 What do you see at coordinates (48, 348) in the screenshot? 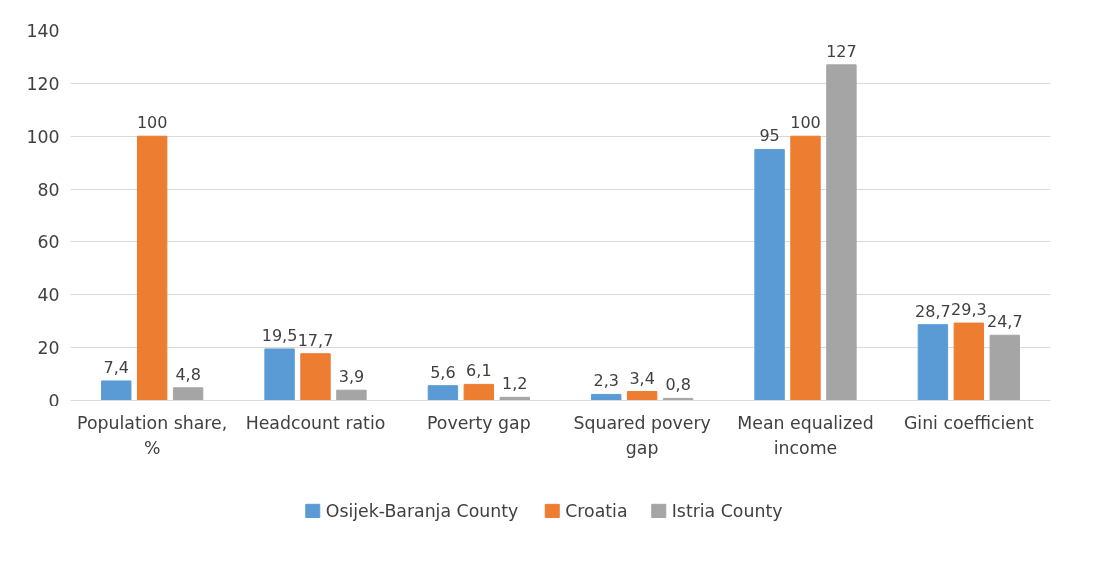
I see `y-tick-label: 20` at bounding box center [48, 348].